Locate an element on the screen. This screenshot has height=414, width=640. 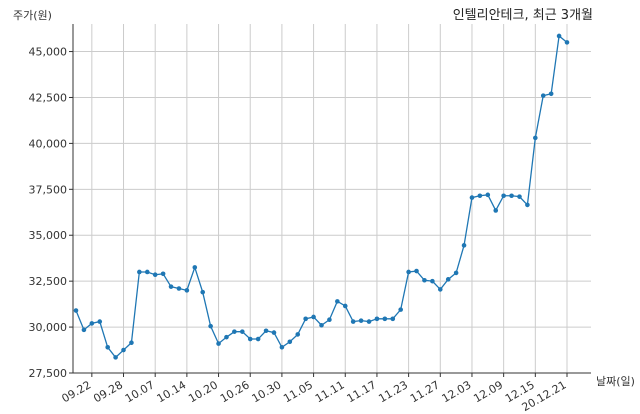
x-axis-label: 날짜(일) is located at coordinates (615, 381).